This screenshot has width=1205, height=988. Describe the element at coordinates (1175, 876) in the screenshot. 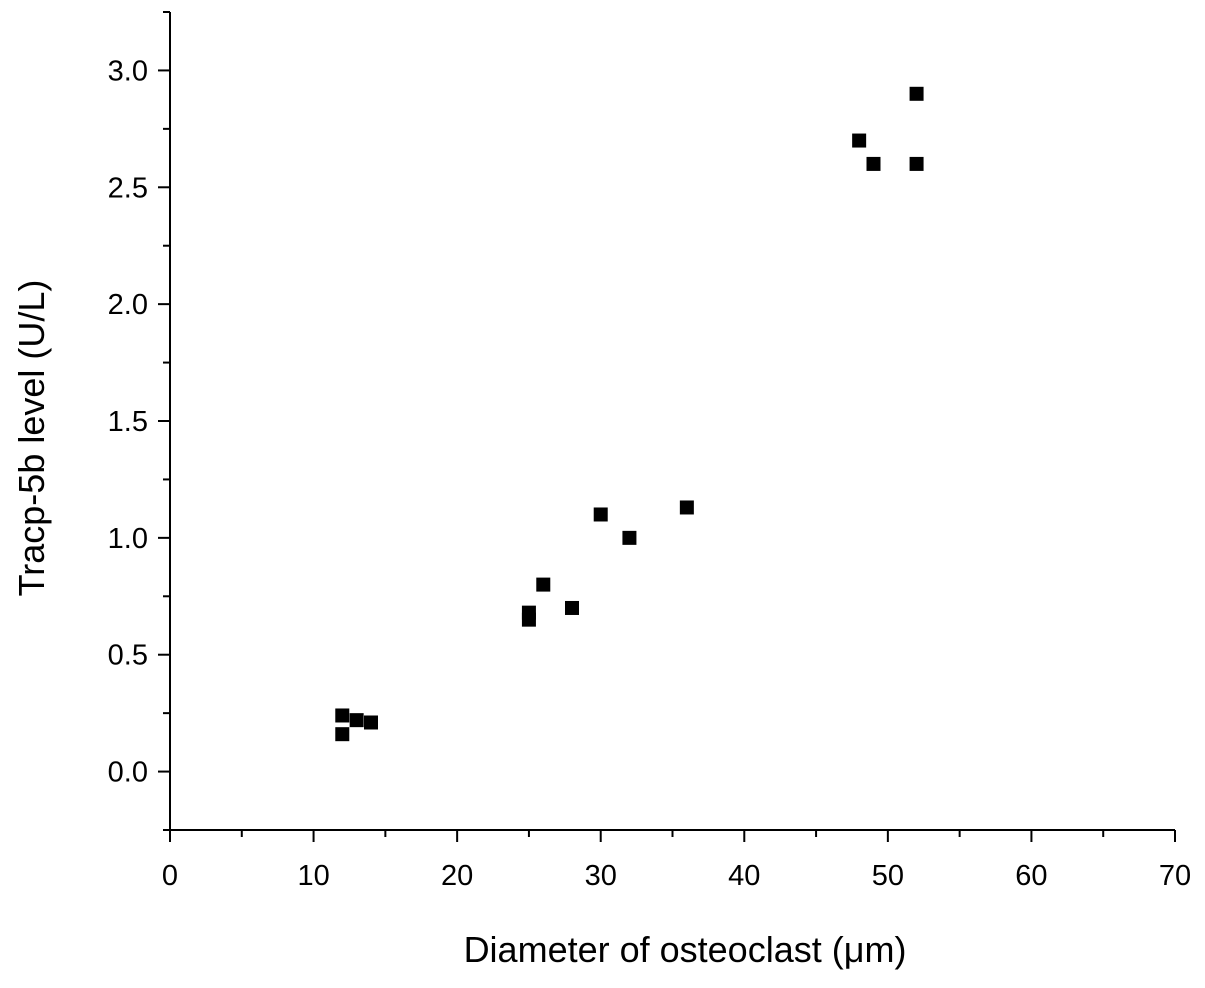

I see `x-tick-label: 70` at that location.